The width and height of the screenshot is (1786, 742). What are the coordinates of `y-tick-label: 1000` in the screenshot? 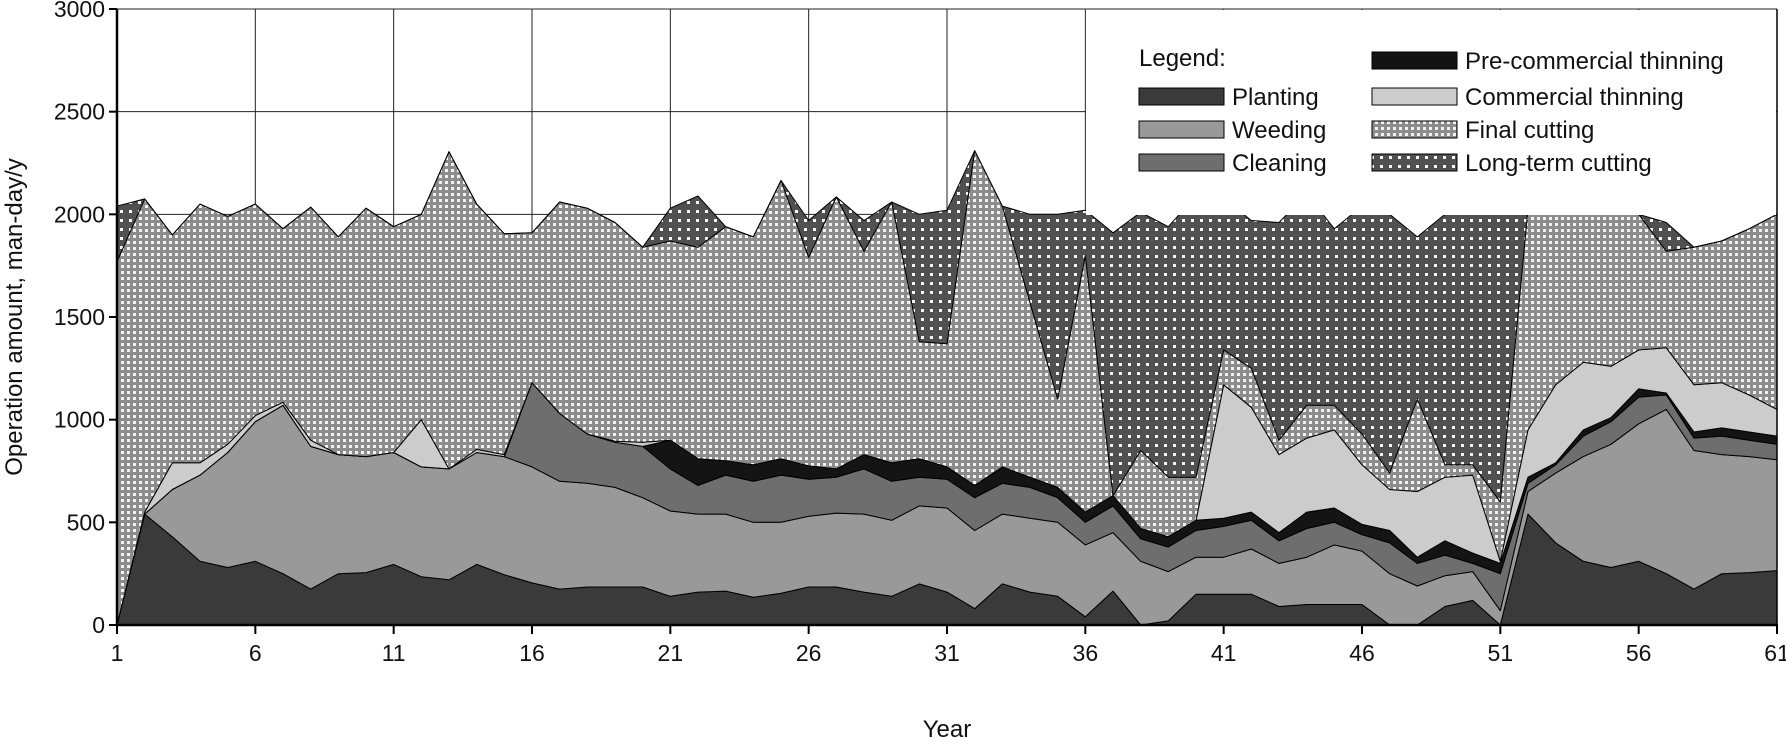 It's located at (79, 420).